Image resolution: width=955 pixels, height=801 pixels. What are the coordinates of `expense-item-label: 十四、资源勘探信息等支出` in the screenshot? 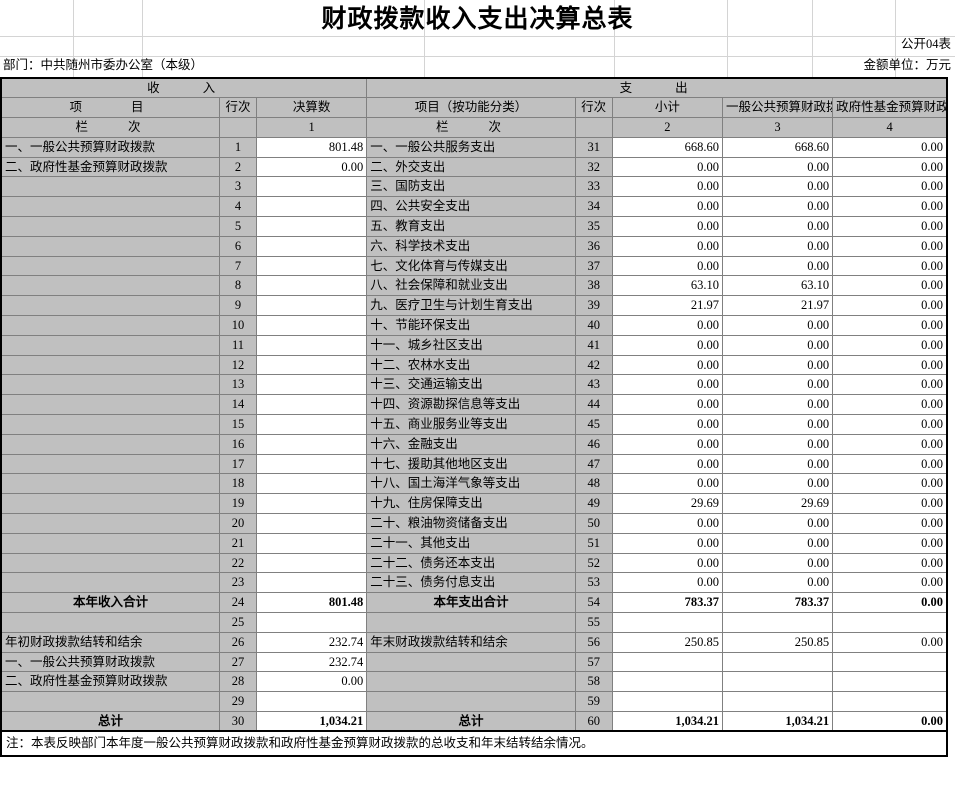 It's located at (471, 405).